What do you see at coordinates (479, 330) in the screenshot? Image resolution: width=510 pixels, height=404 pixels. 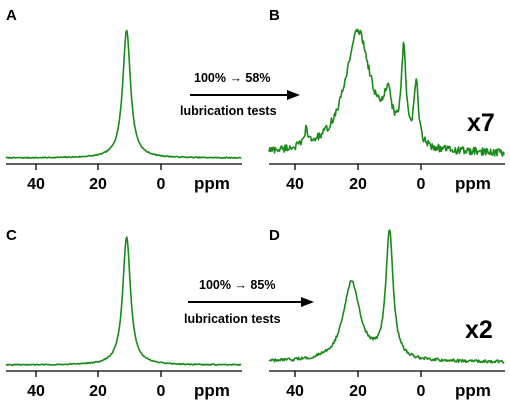 I see `magnification-label-d: x2` at bounding box center [479, 330].